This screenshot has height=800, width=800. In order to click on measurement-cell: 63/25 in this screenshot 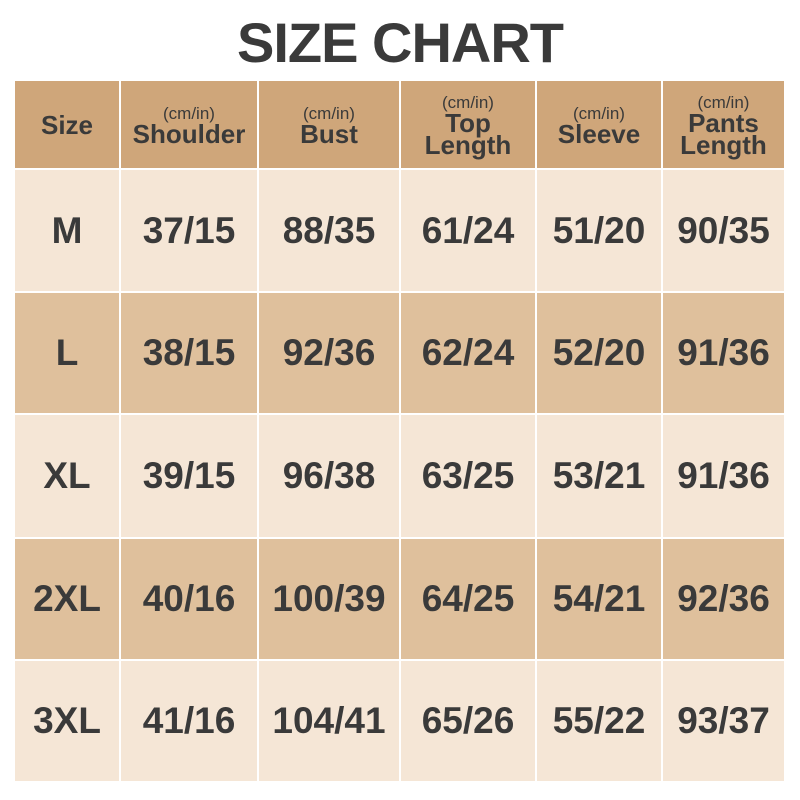, I will do `click(468, 476)`.